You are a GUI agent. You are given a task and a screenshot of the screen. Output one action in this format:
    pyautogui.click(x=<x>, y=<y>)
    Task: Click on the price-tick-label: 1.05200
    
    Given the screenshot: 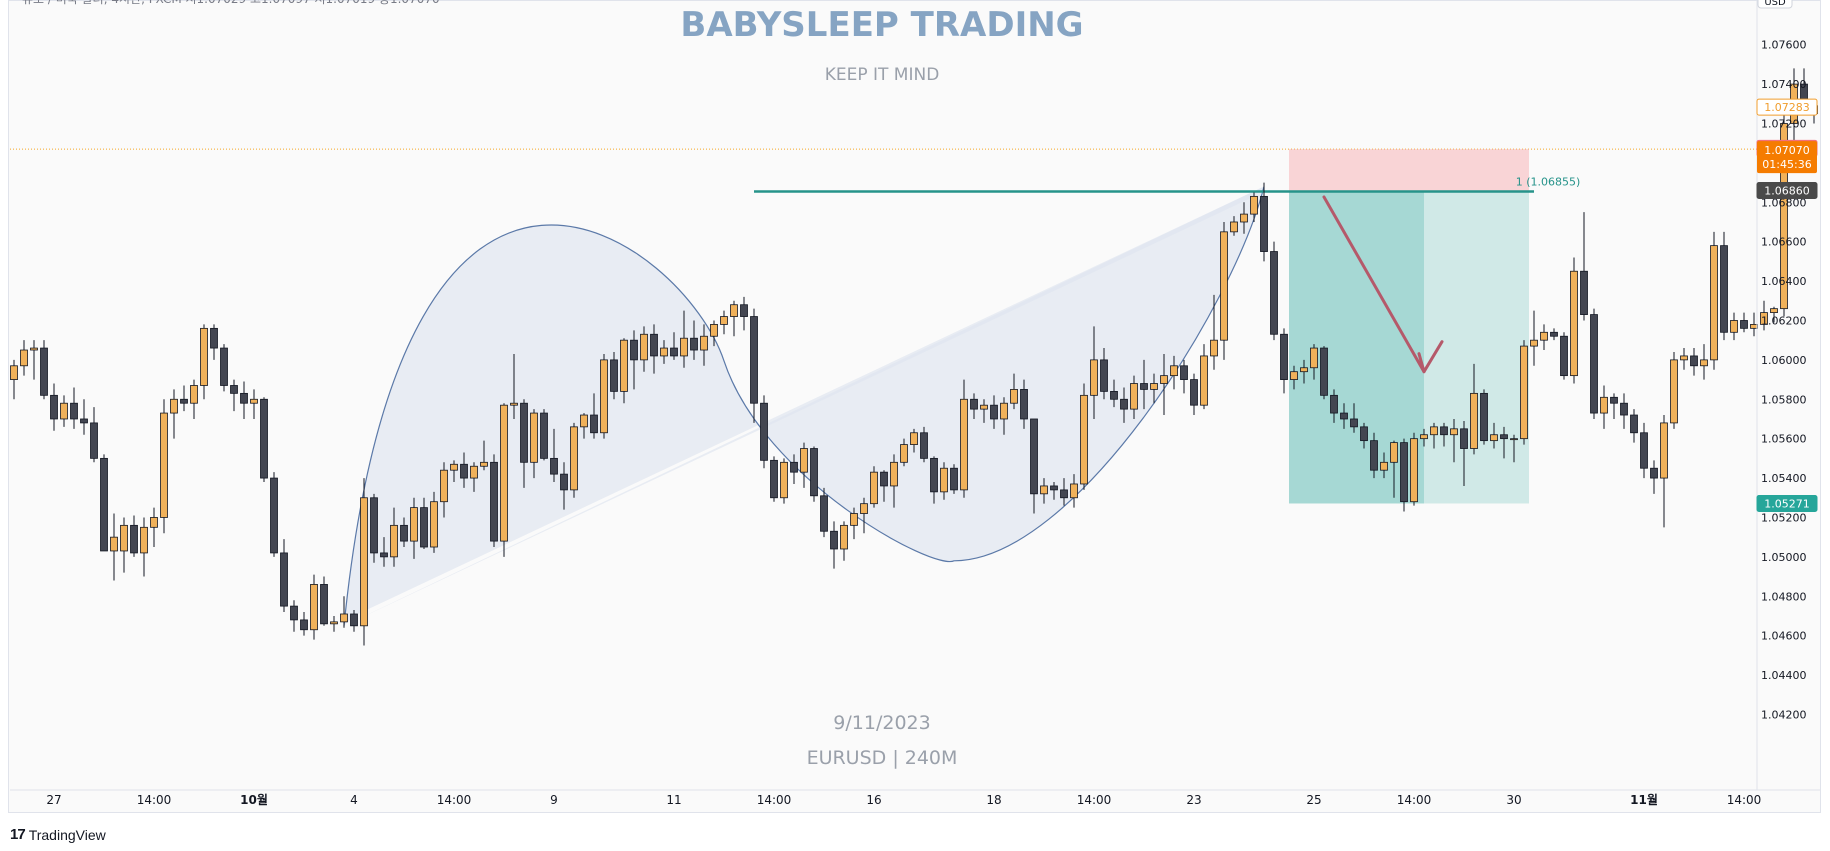 What is the action you would take?
    pyautogui.click(x=1784, y=517)
    